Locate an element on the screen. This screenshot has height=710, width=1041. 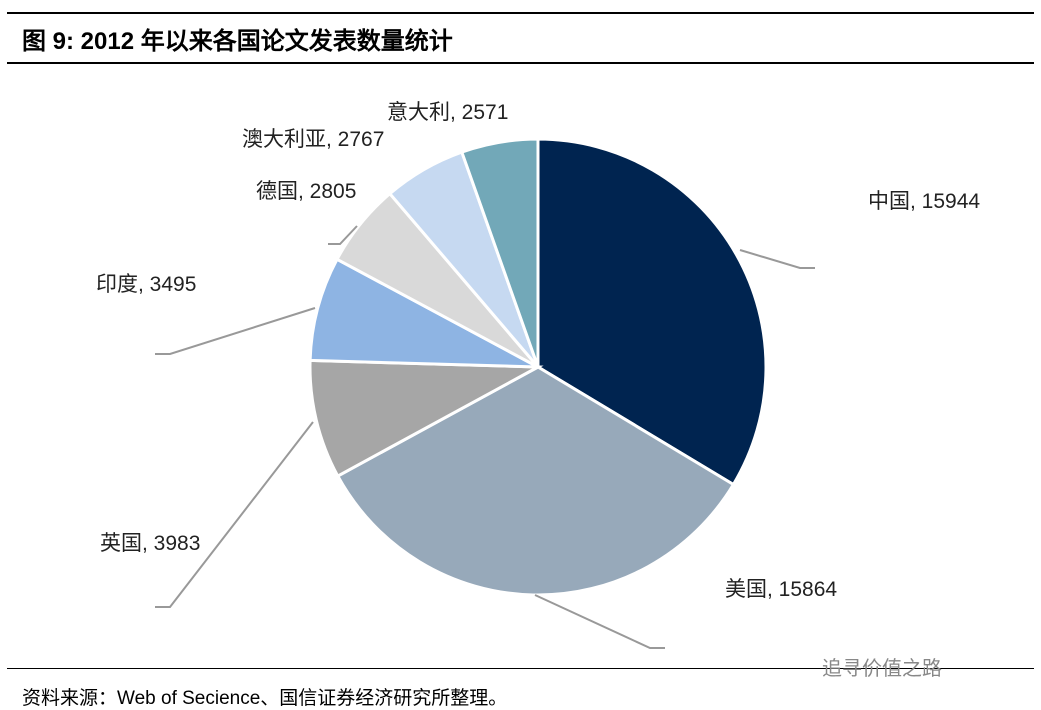
top-rule is located at coordinates (520, 13).